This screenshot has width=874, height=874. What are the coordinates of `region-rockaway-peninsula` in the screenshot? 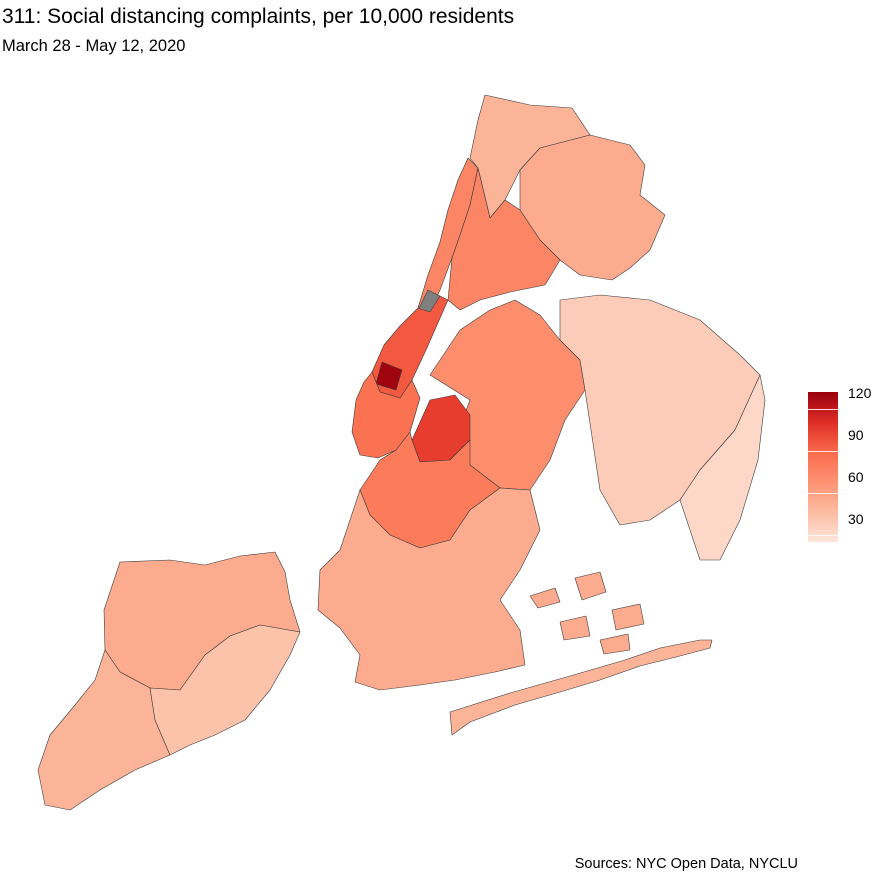 It's located at (581, 687).